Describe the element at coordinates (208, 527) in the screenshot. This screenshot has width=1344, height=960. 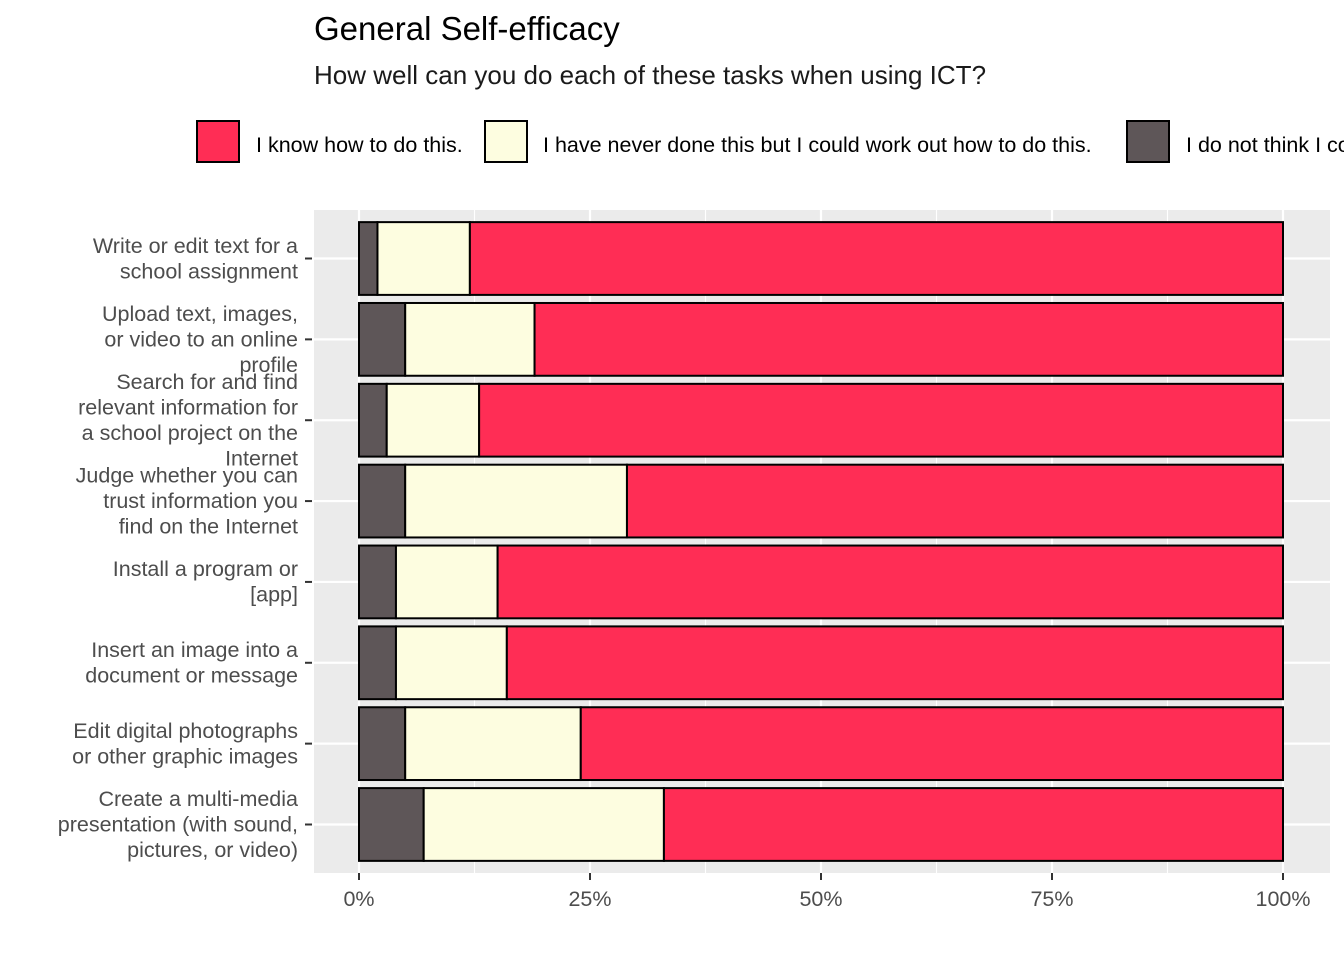
I see `y-tick-label: find on the Internet` at that location.